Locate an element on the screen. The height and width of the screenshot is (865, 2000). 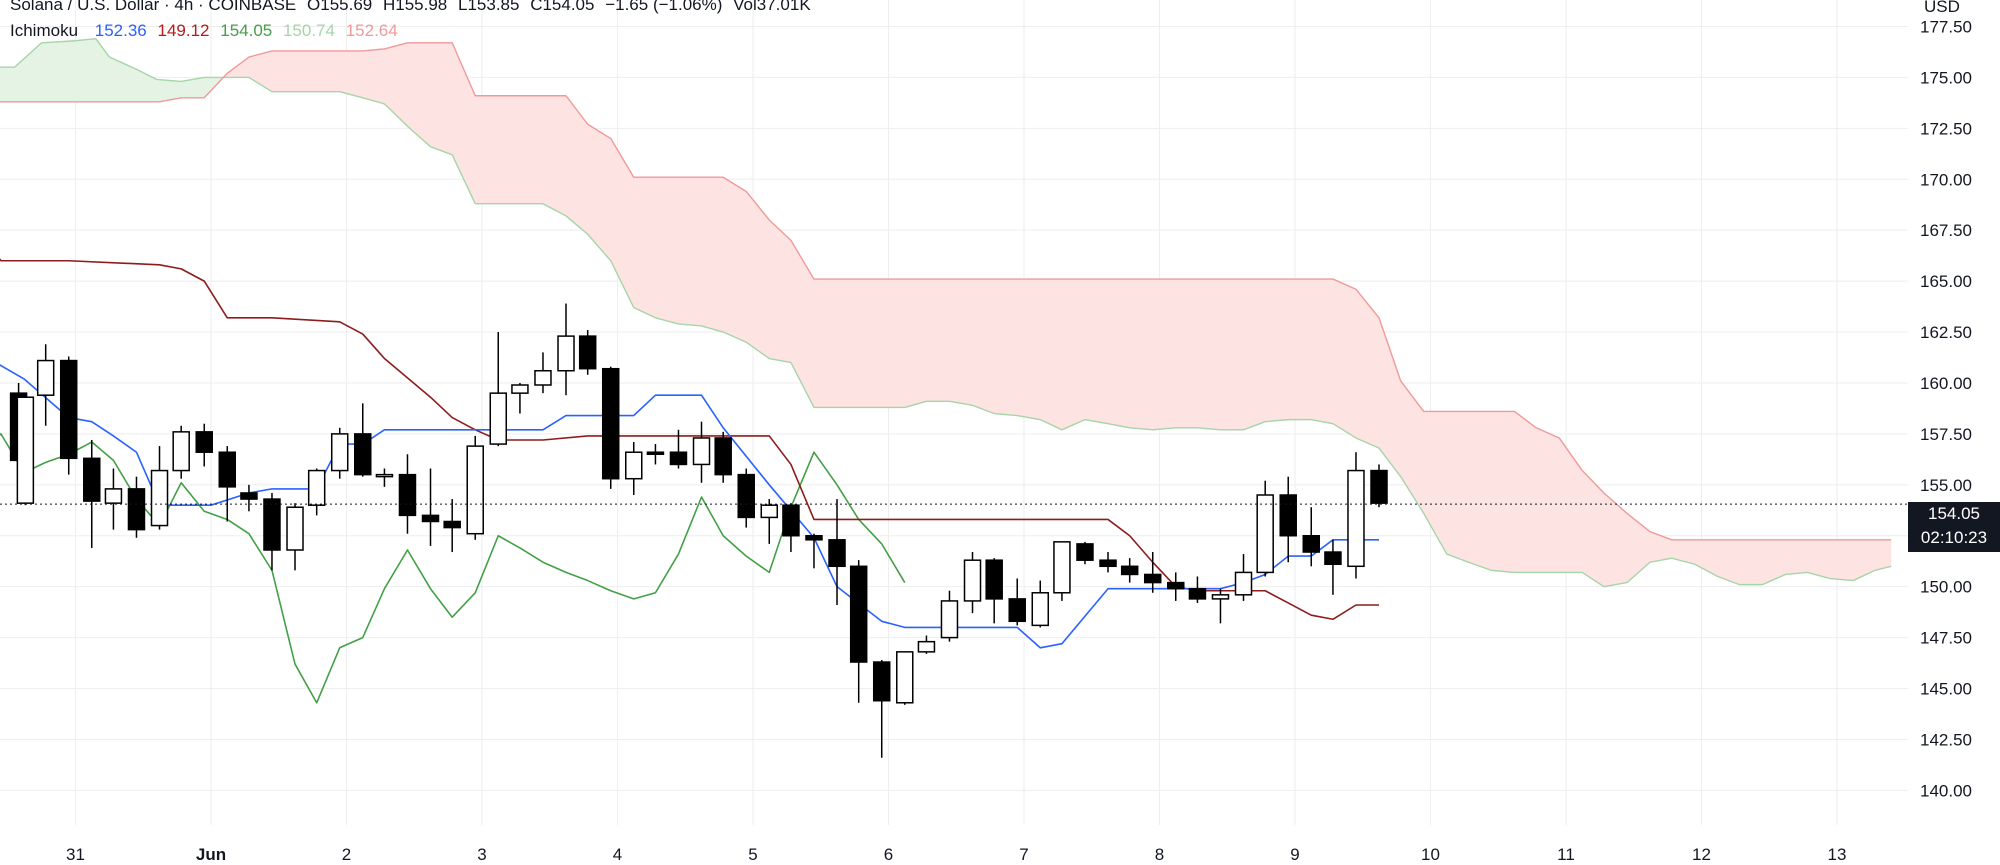
bullish-cloud is located at coordinates (112, 70).